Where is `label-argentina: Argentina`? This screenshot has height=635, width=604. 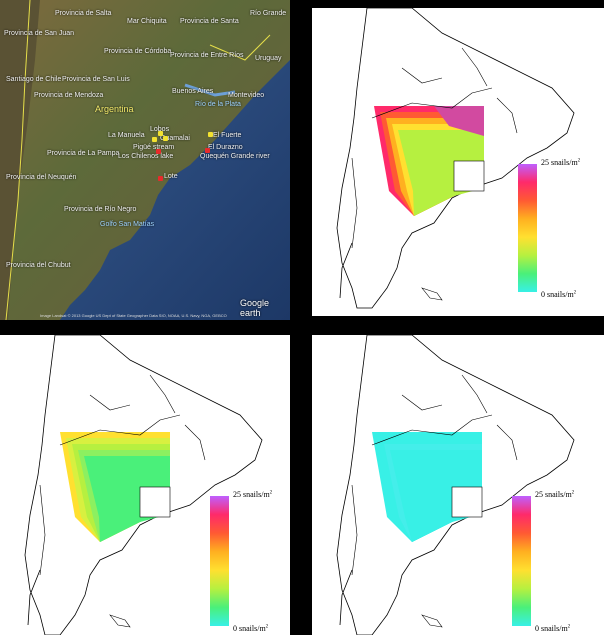
label-argentina: Argentina is located at coordinates (114, 109).